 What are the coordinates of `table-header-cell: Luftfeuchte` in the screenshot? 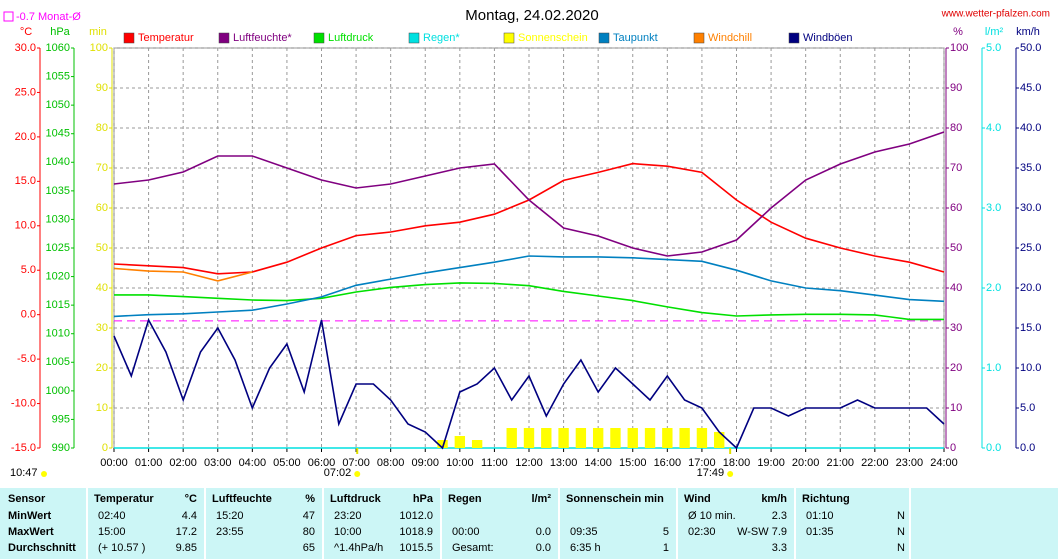 It's located at (242, 499).